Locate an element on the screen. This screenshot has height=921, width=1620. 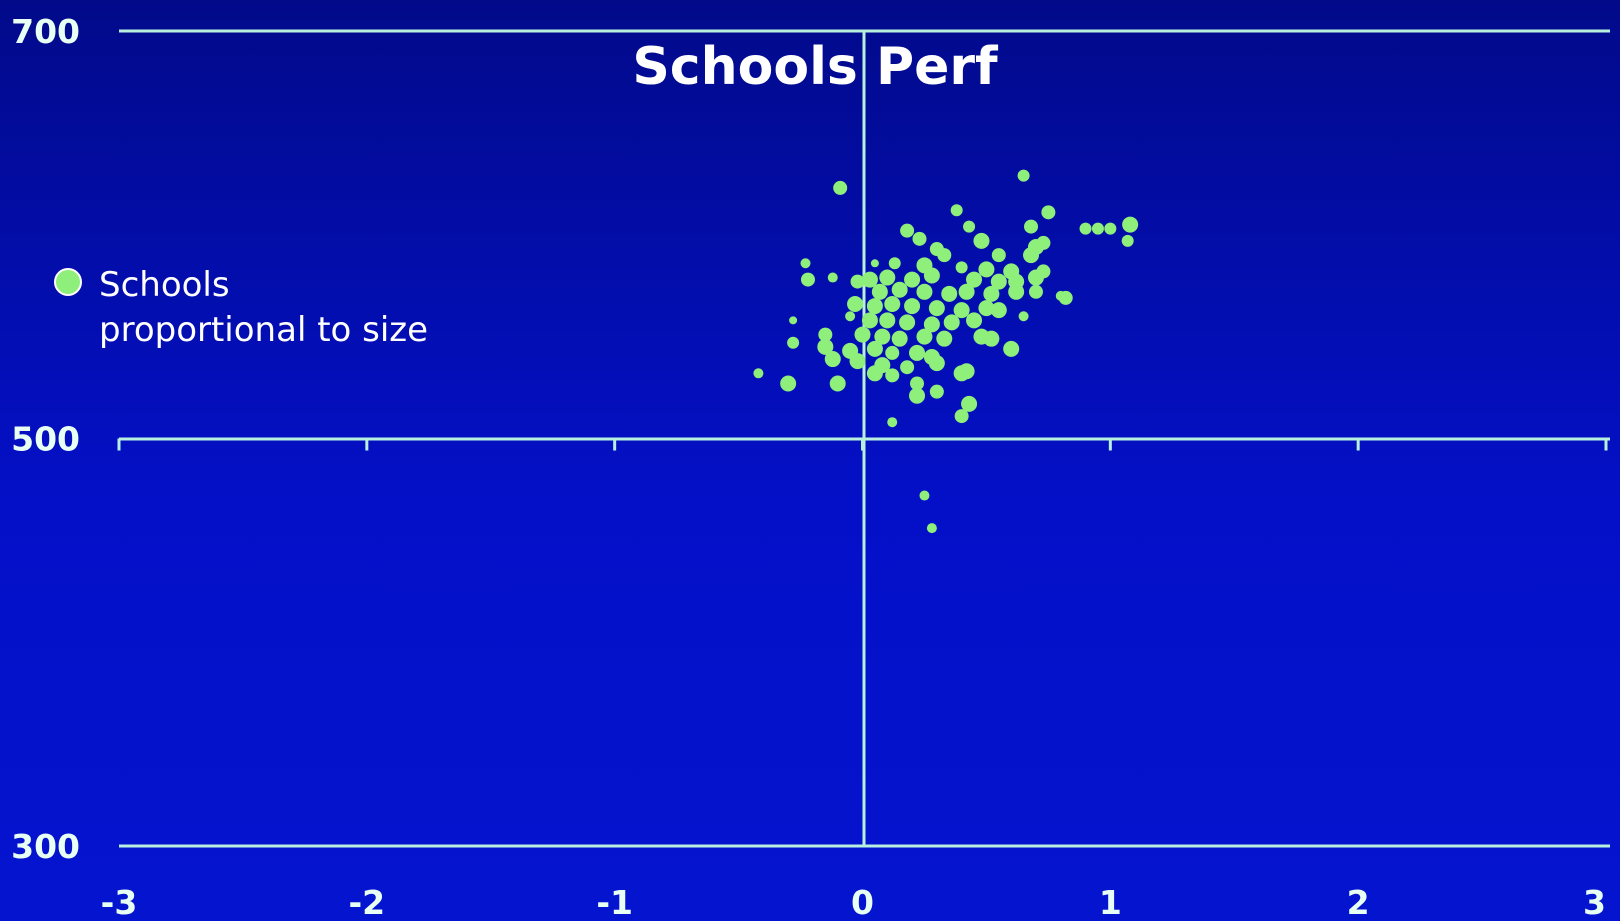
y-tick-label: 500 is located at coordinates (45, 439).